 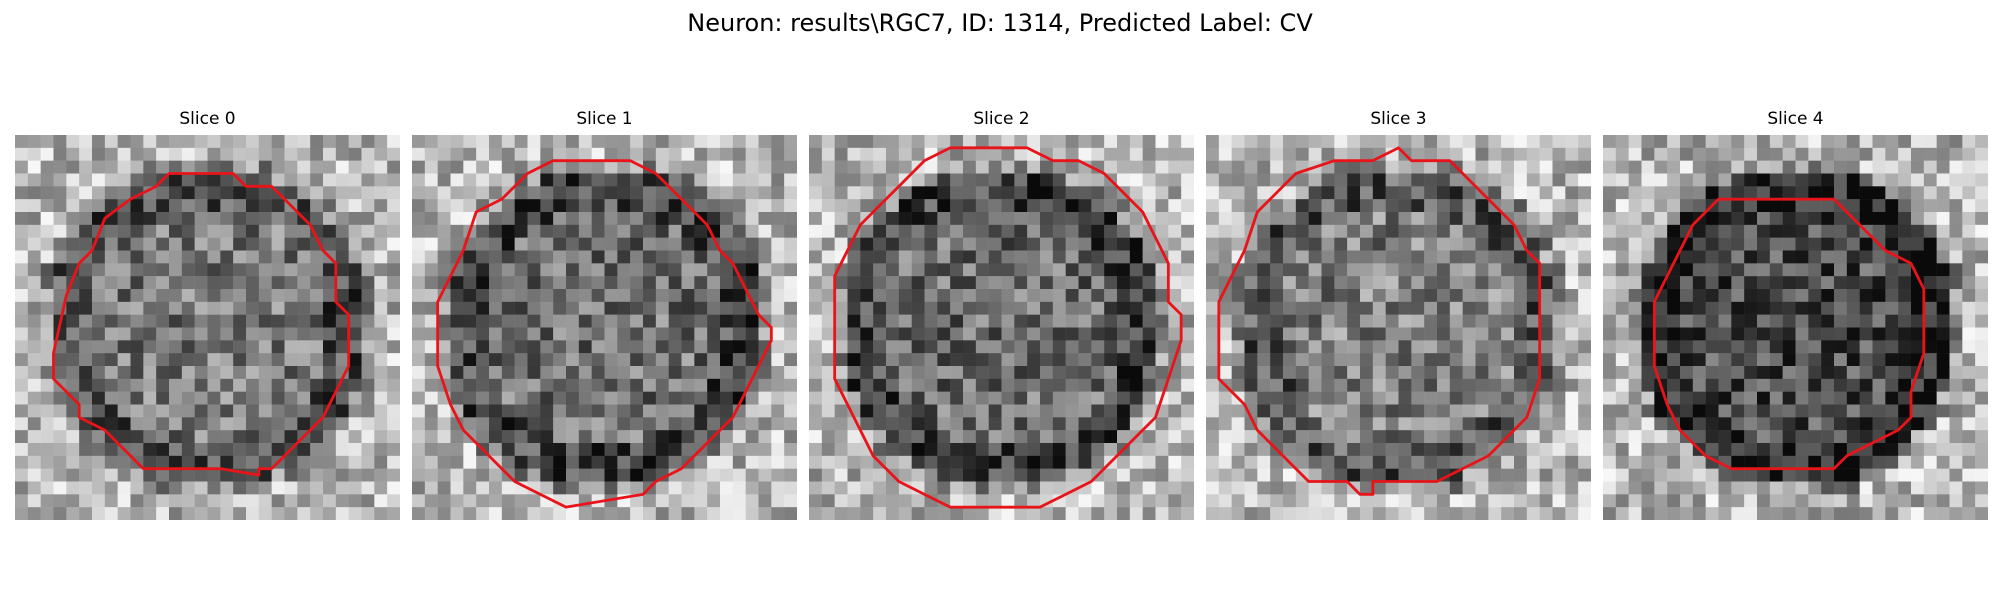 What do you see at coordinates (1398, 119) in the screenshot?
I see `slice-title: Slice 3` at bounding box center [1398, 119].